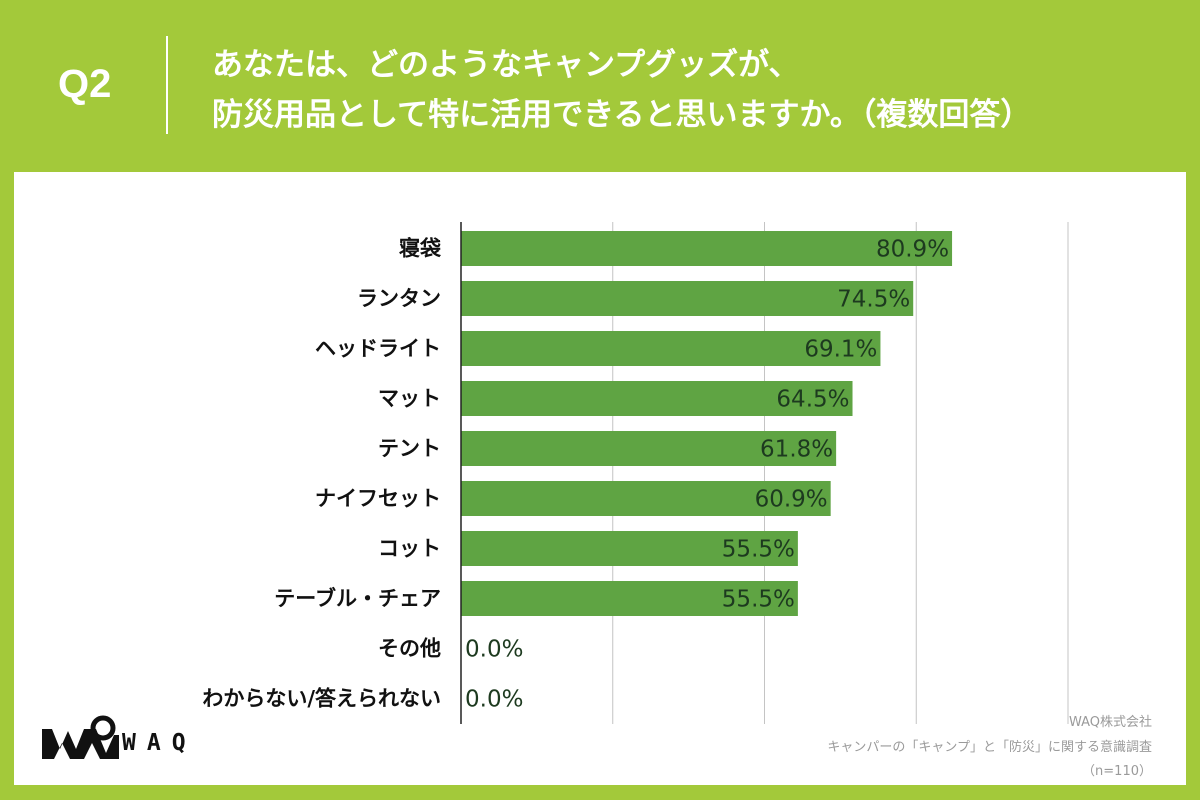  I want to click on value-label: 61.8%, so click(796, 450).